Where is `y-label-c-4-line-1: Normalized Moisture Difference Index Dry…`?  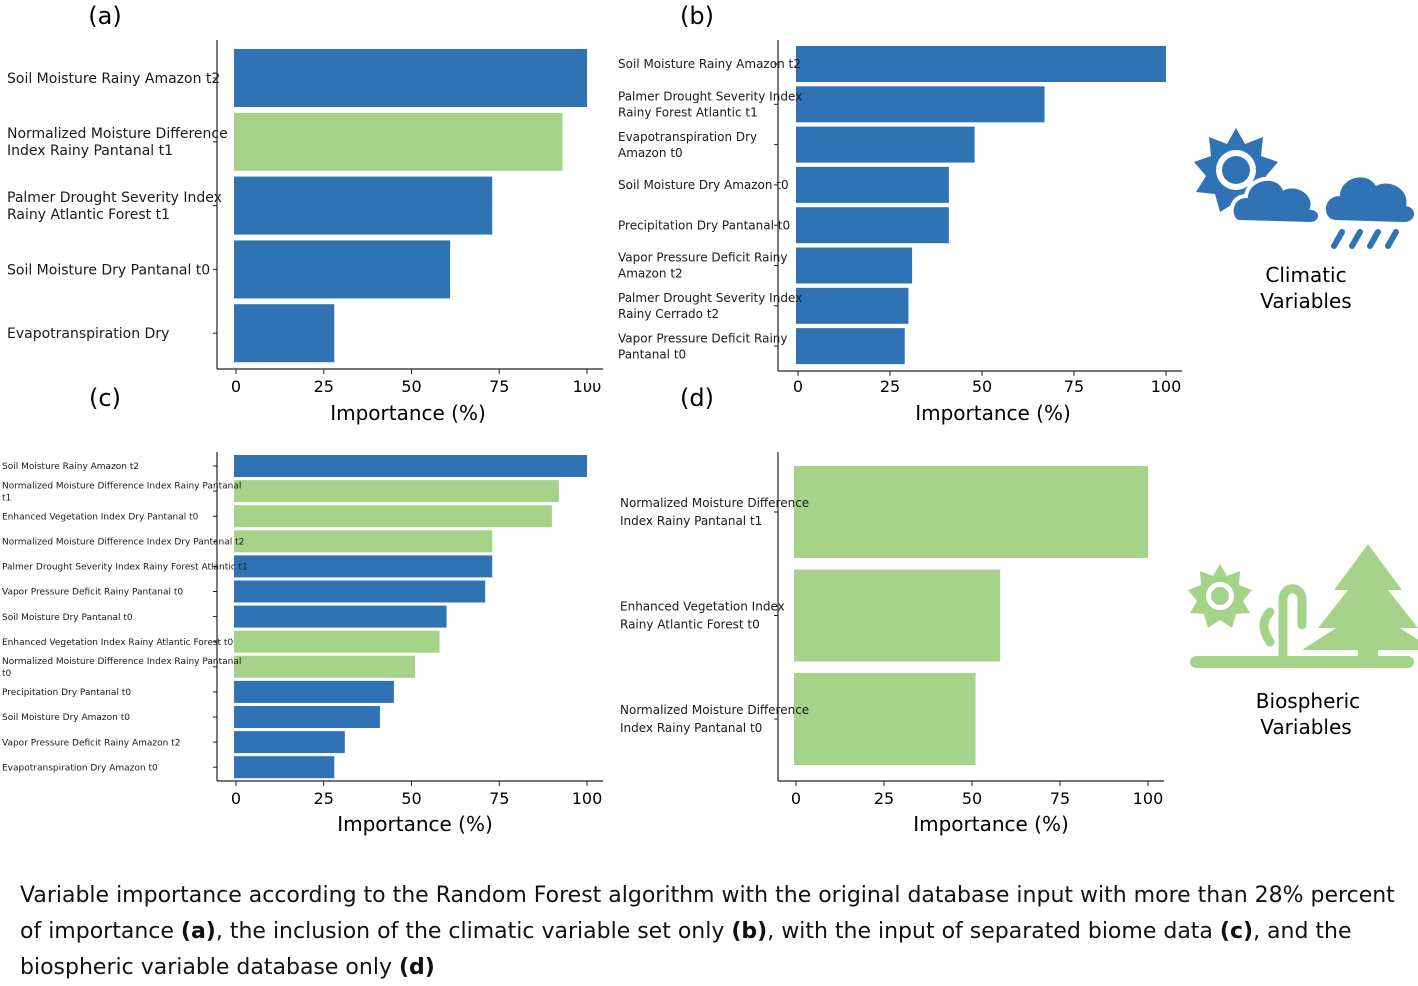 y-label-c-4-line-1: Normalized Moisture Difference Index Dry… is located at coordinates (123, 542).